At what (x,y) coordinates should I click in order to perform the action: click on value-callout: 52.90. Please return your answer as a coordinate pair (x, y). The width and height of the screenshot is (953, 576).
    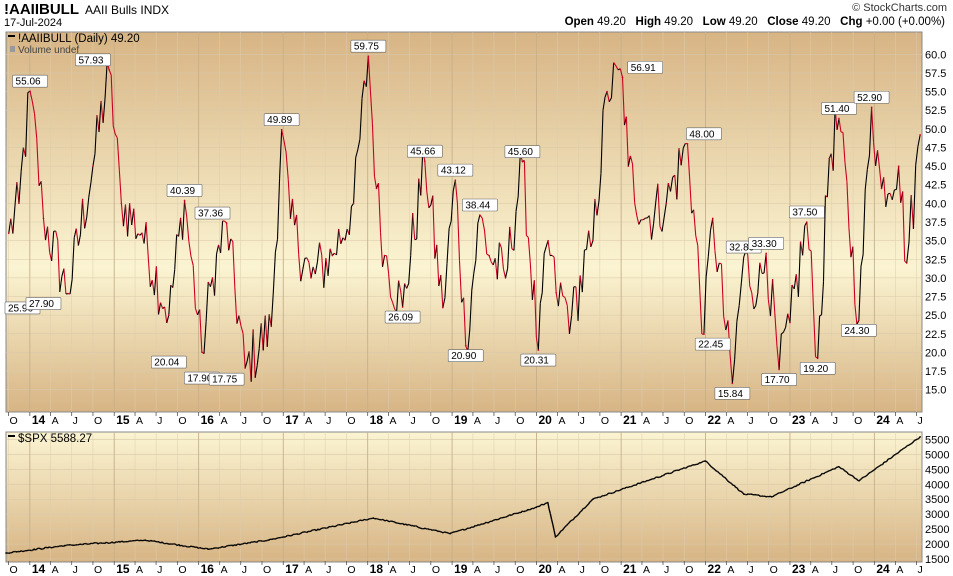
    Looking at the image, I should click on (869, 98).